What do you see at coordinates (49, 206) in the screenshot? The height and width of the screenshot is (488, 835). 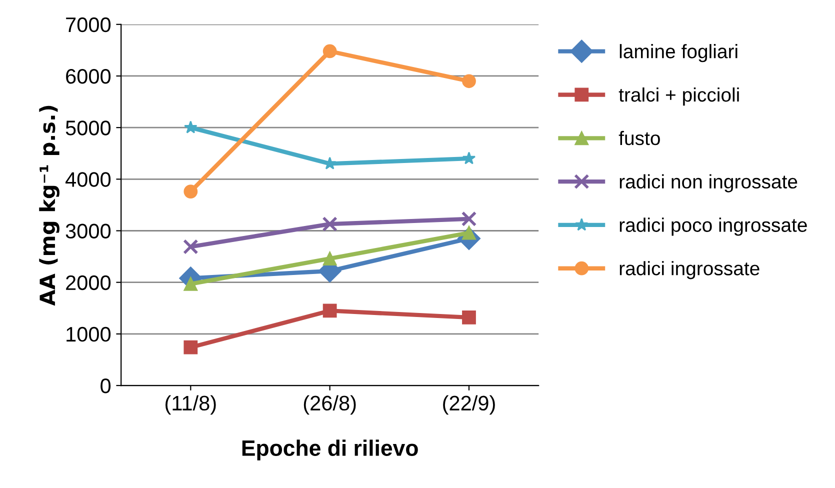 I see `y-axis-title: AA (mg kg⁻¹ p.s.)` at bounding box center [49, 206].